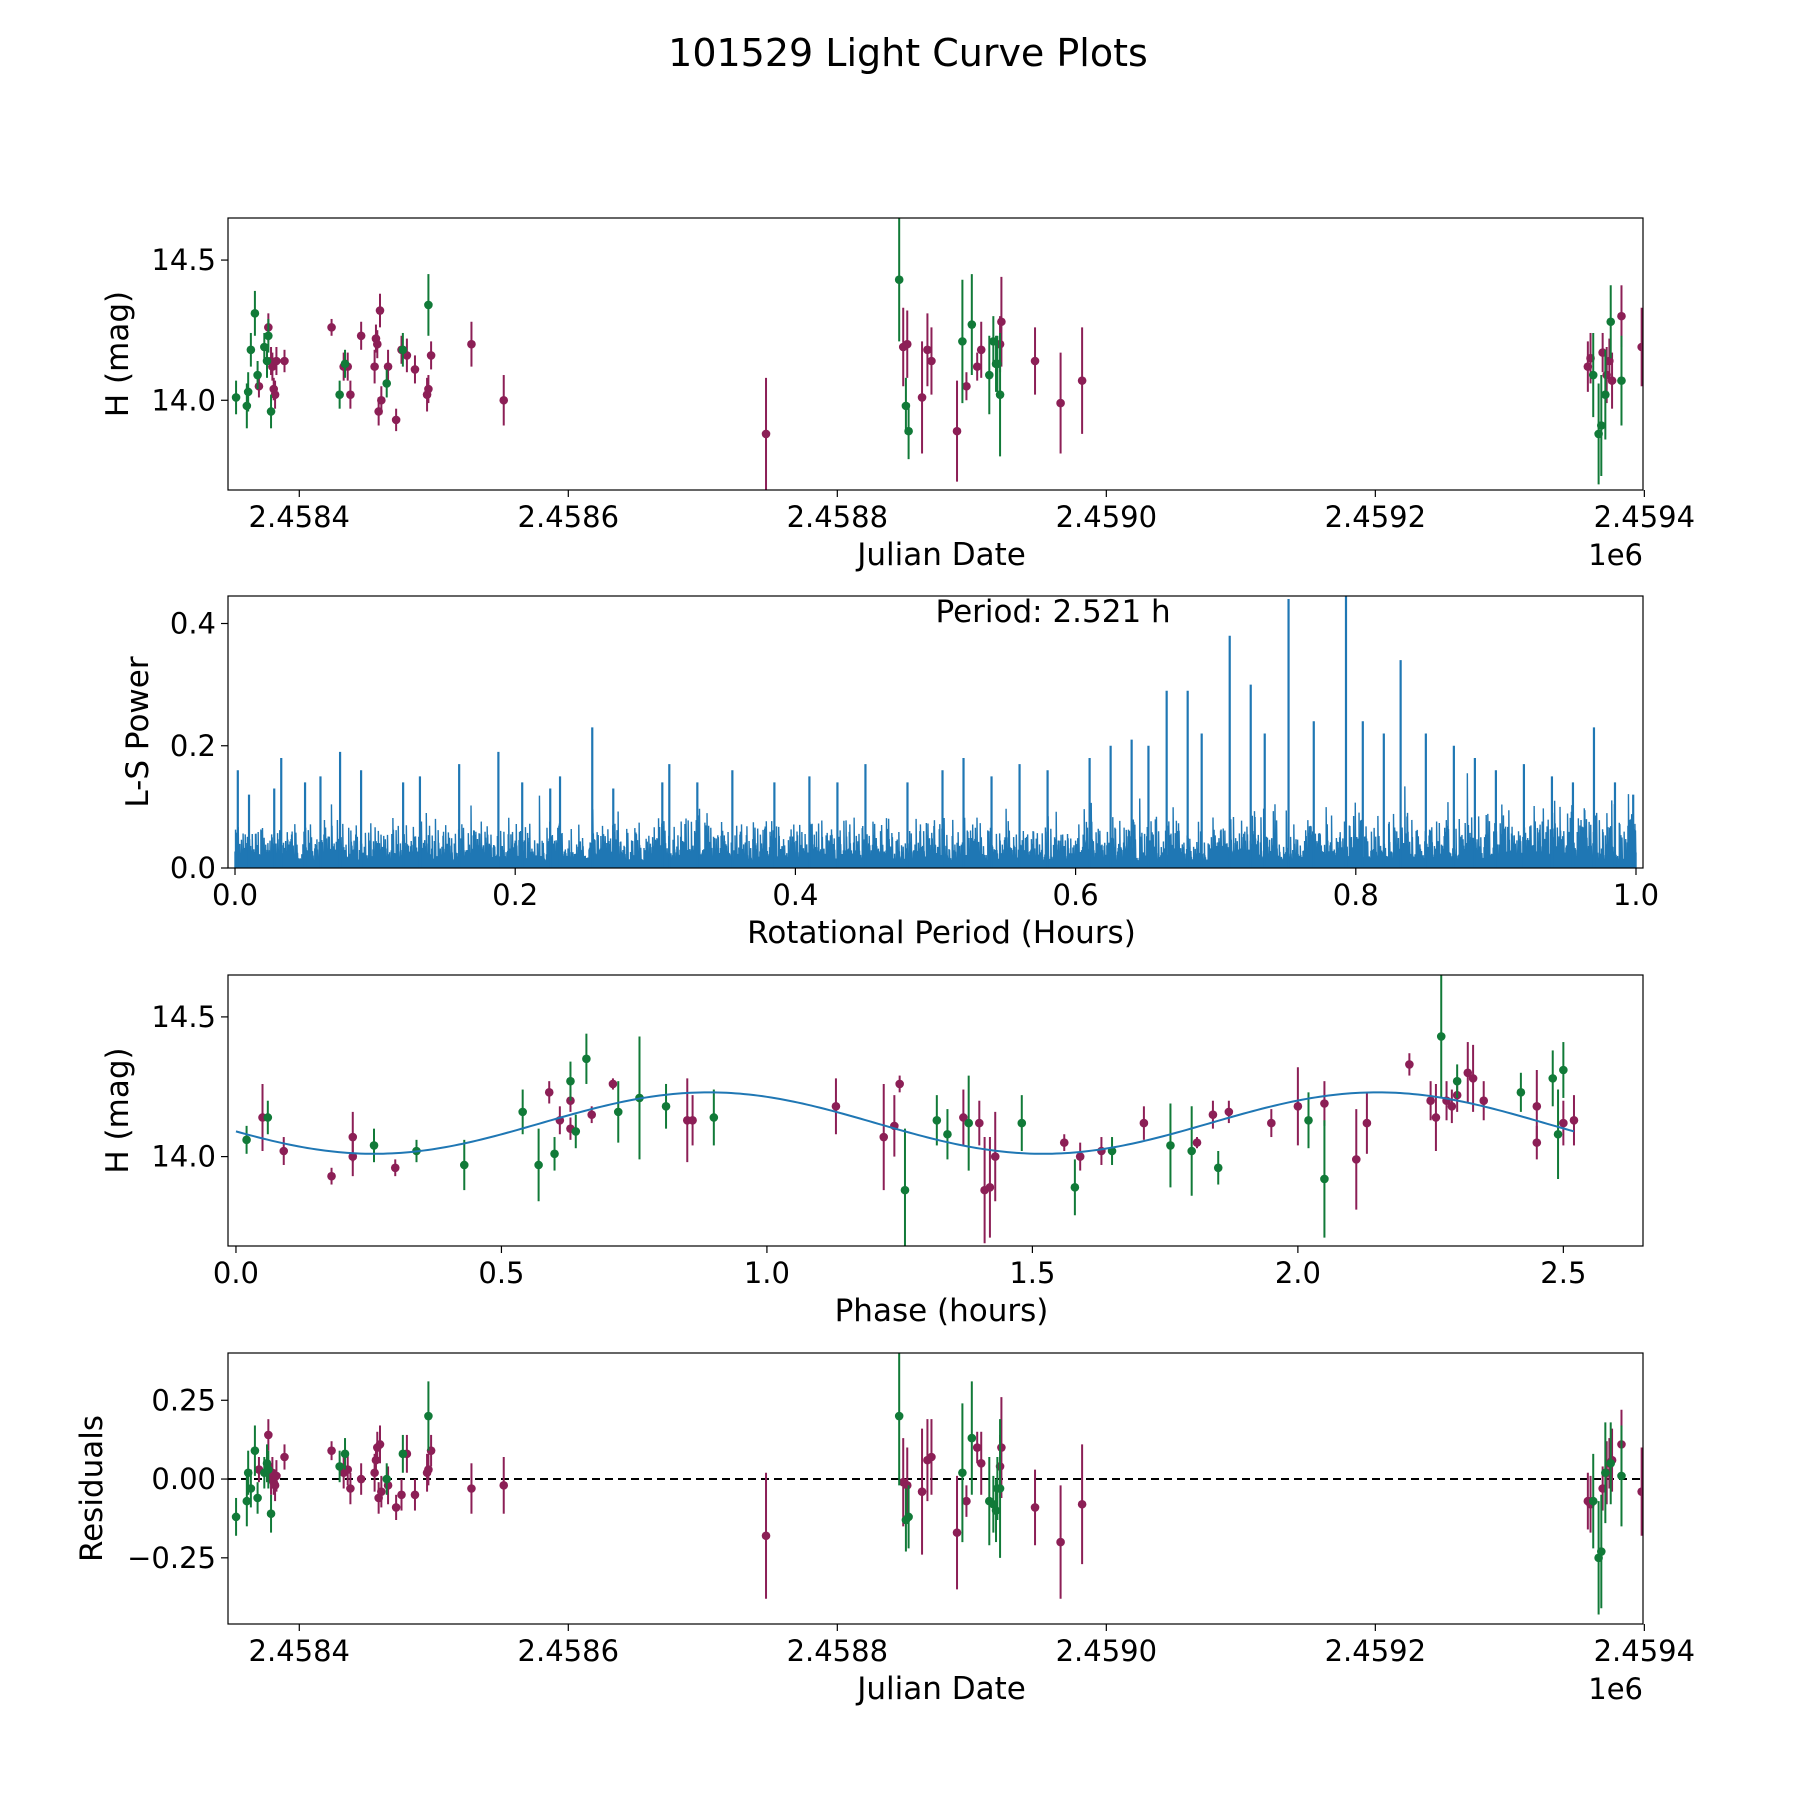  Describe the element at coordinates (935, 732) in the screenshot. I see `plot-area-periodogram` at that location.